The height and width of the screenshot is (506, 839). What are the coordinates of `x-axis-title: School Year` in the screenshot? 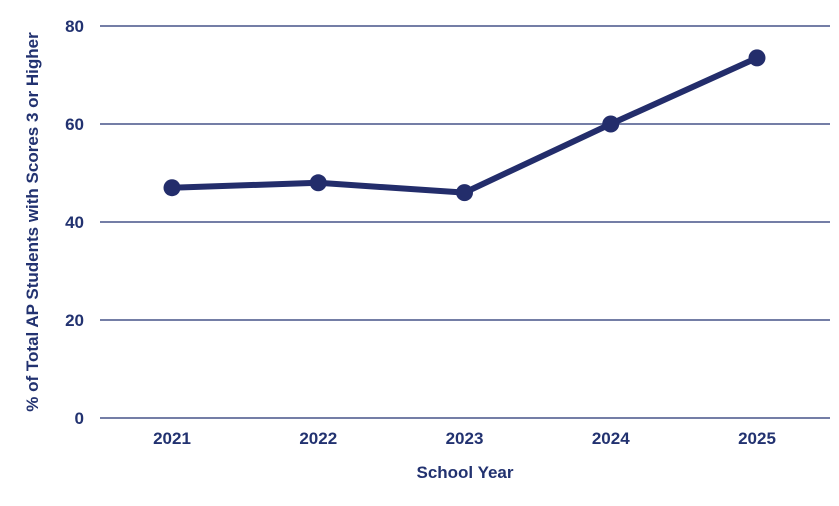 It's located at (464, 472).